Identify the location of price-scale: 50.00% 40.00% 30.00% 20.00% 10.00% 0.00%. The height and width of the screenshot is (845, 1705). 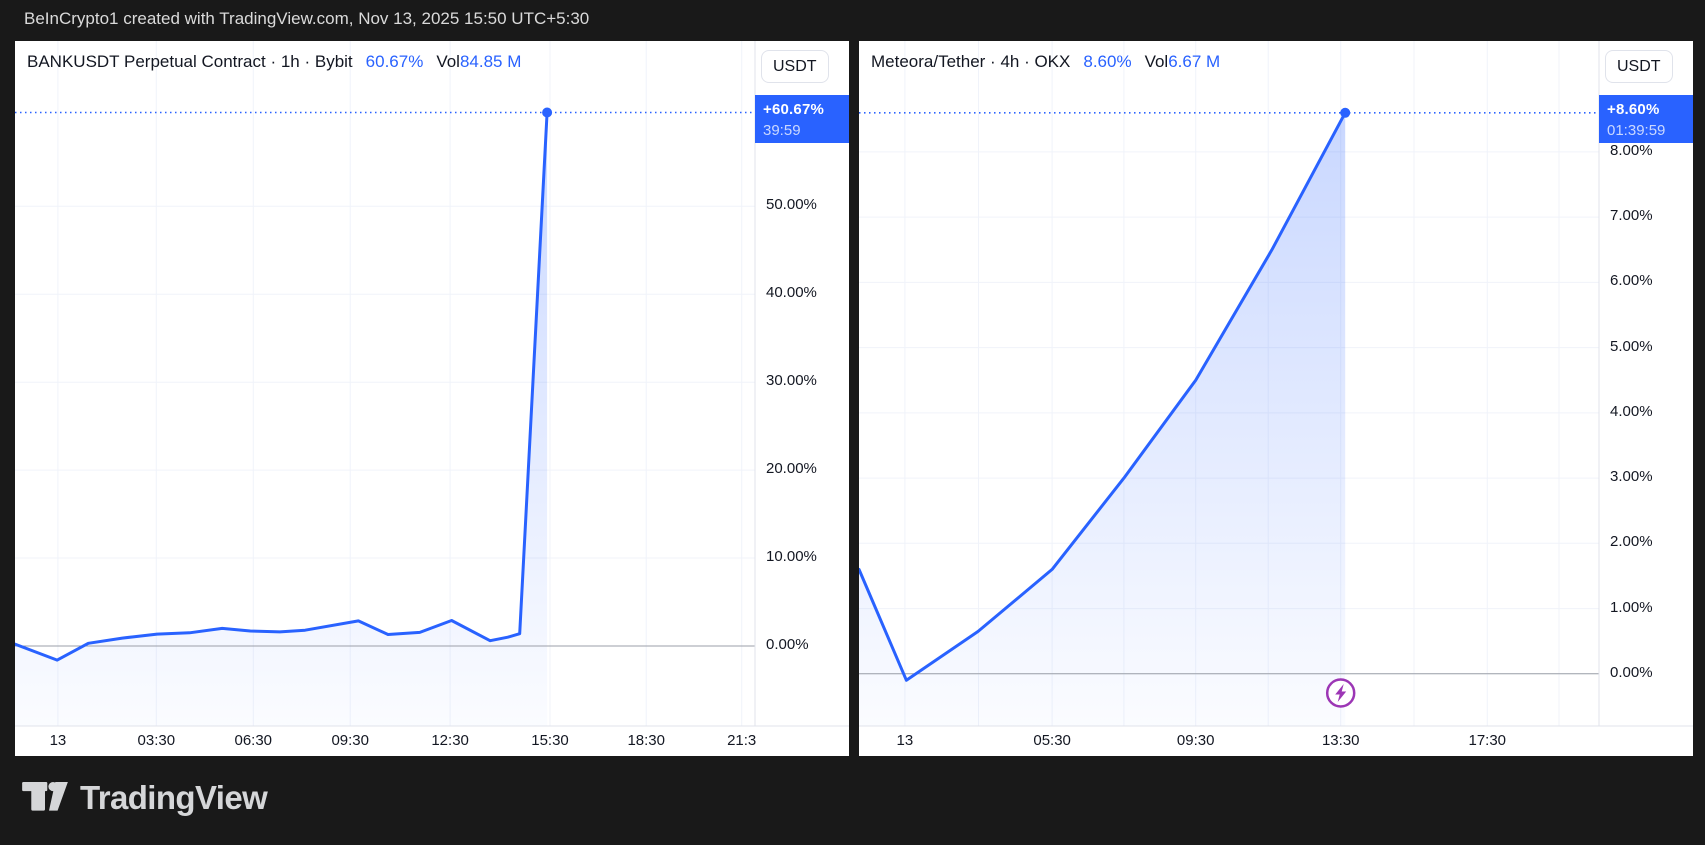
(802, 383).